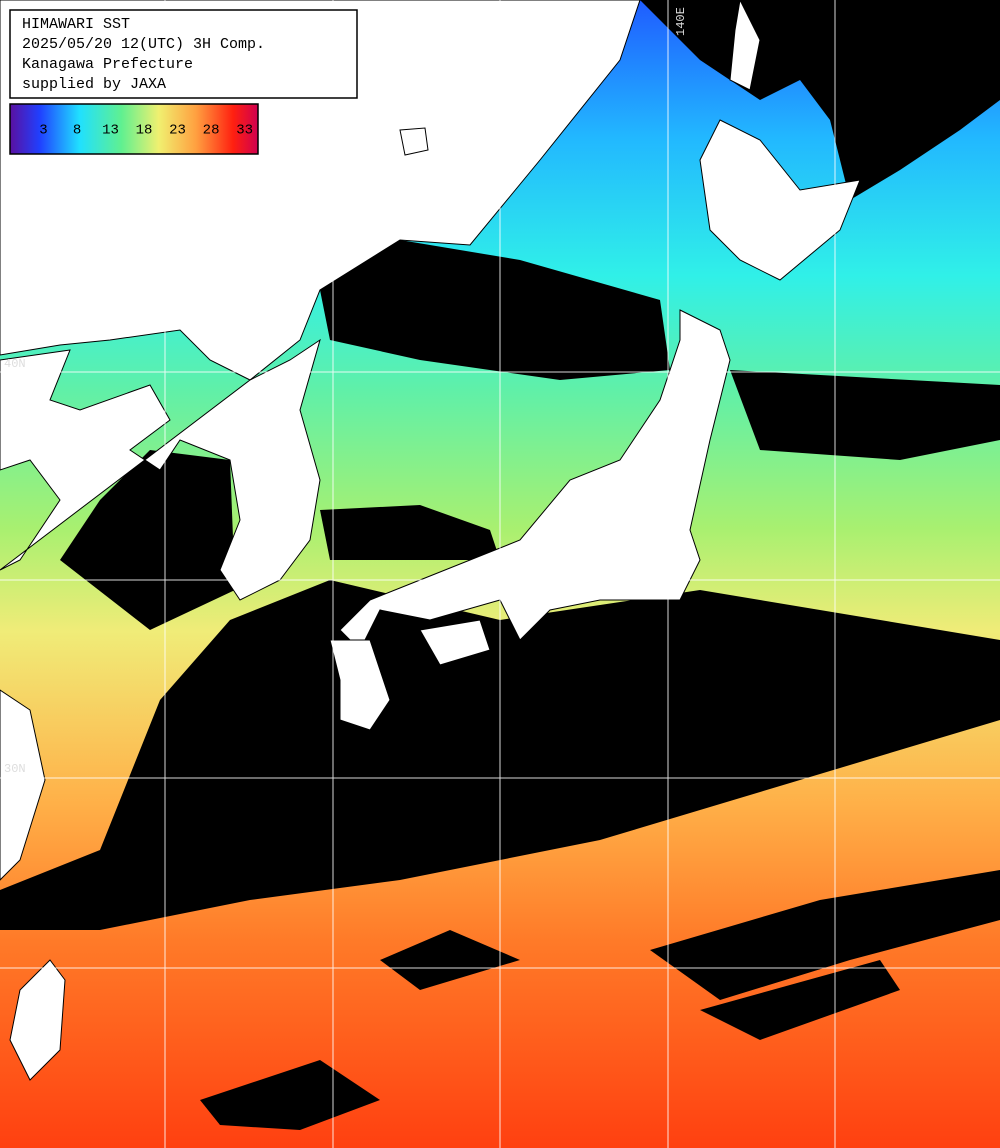 Image resolution: width=1000 pixels, height=1148 pixels. What do you see at coordinates (15, 769) in the screenshot?
I see `lat-label: 30N` at bounding box center [15, 769].